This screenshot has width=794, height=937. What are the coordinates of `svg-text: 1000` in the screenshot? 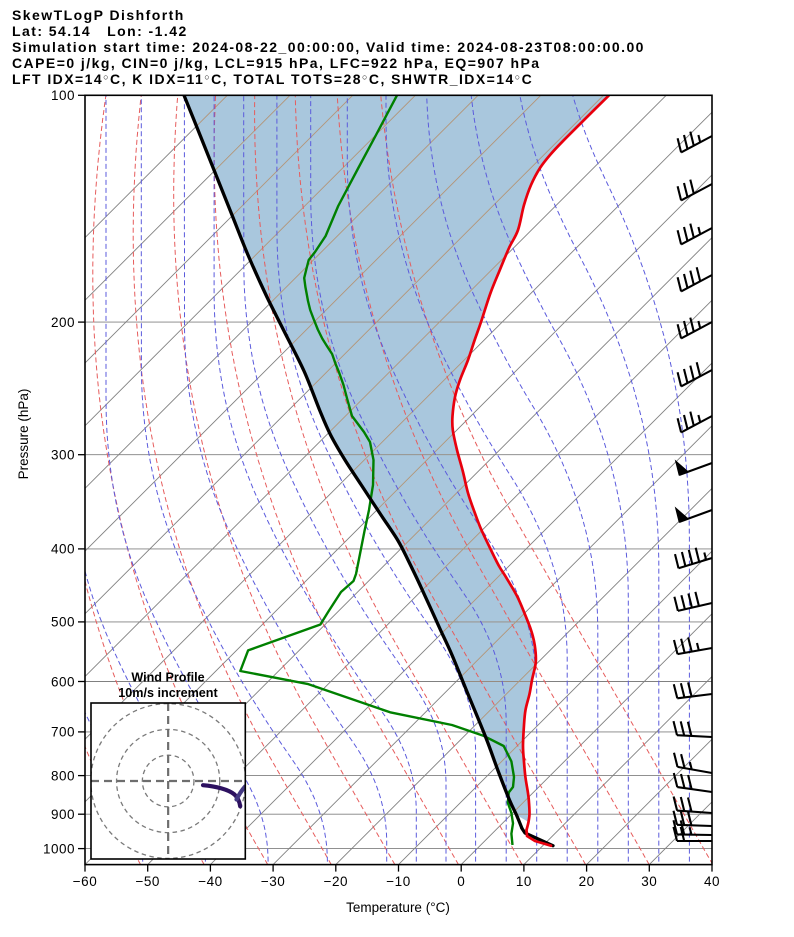 It's located at (59, 848).